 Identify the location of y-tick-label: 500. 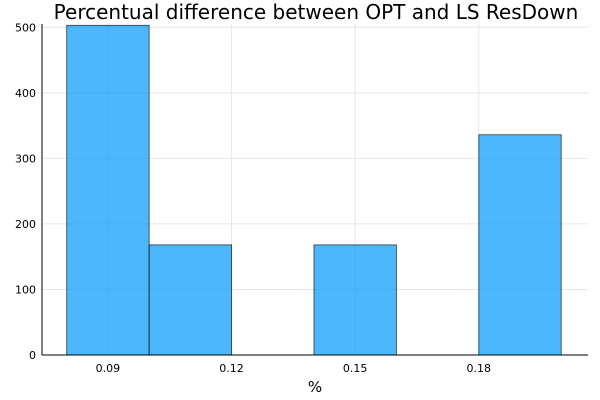
(25, 27).